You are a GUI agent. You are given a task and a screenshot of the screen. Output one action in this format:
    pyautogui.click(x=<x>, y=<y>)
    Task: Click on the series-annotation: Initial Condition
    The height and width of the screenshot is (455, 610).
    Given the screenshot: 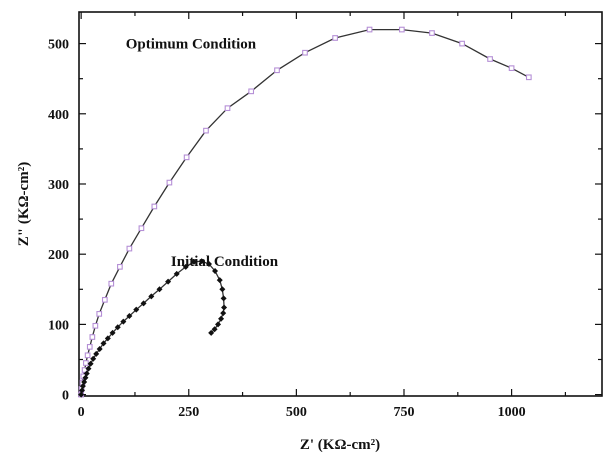 What is the action you would take?
    pyautogui.click(x=225, y=262)
    